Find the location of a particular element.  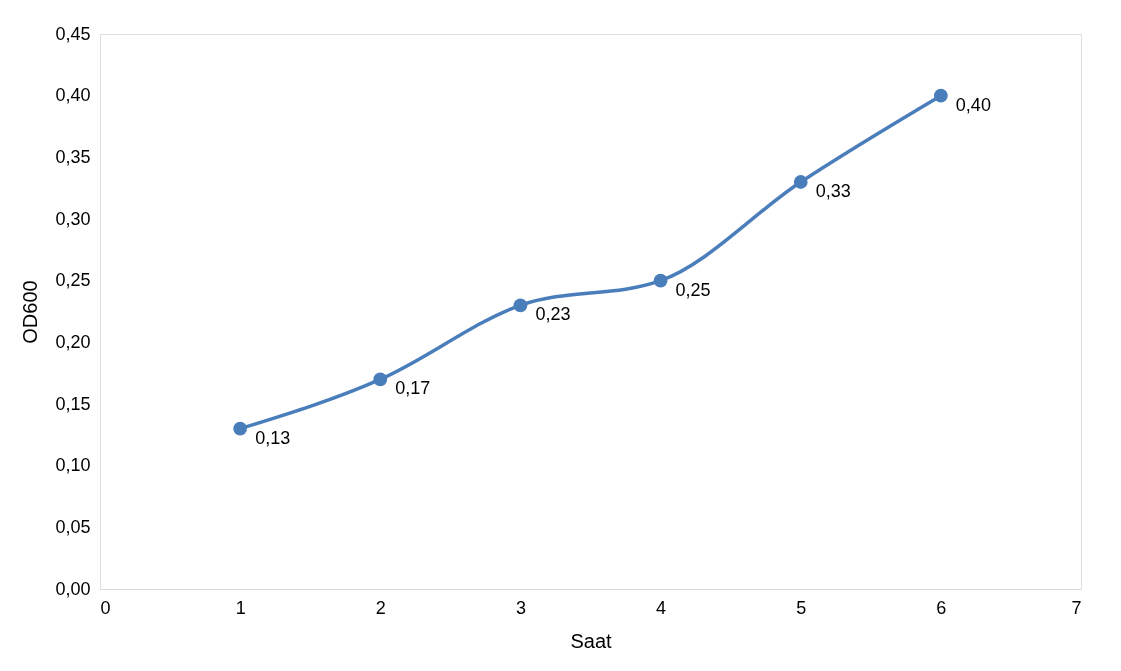

y-tick-label: 0,20 is located at coordinates (73, 341).